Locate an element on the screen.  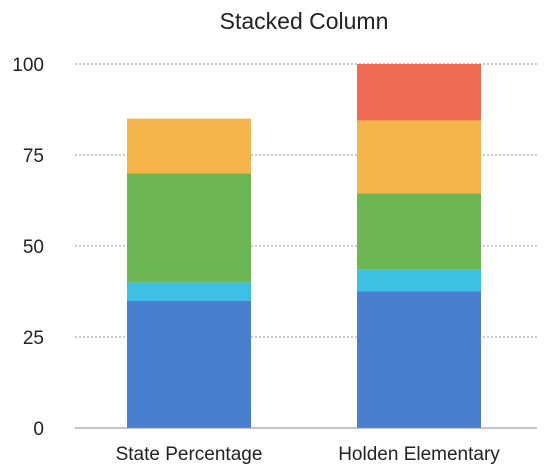
y-tick-label: 25 is located at coordinates (33, 338).